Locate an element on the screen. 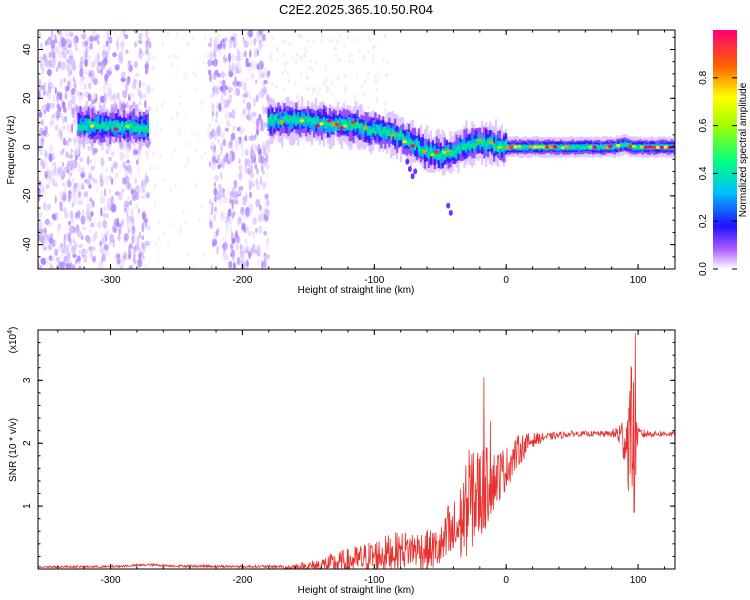 The image size is (750, 600). x-tick-label: -200 is located at coordinates (242, 580).